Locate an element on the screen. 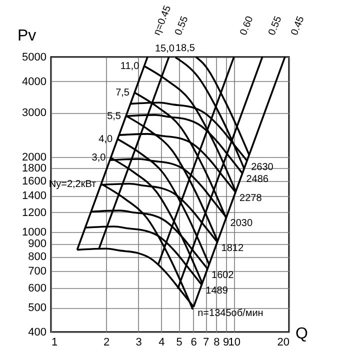 This screenshot has width=343, height=349. annotation: 5,5 is located at coordinates (114, 116).